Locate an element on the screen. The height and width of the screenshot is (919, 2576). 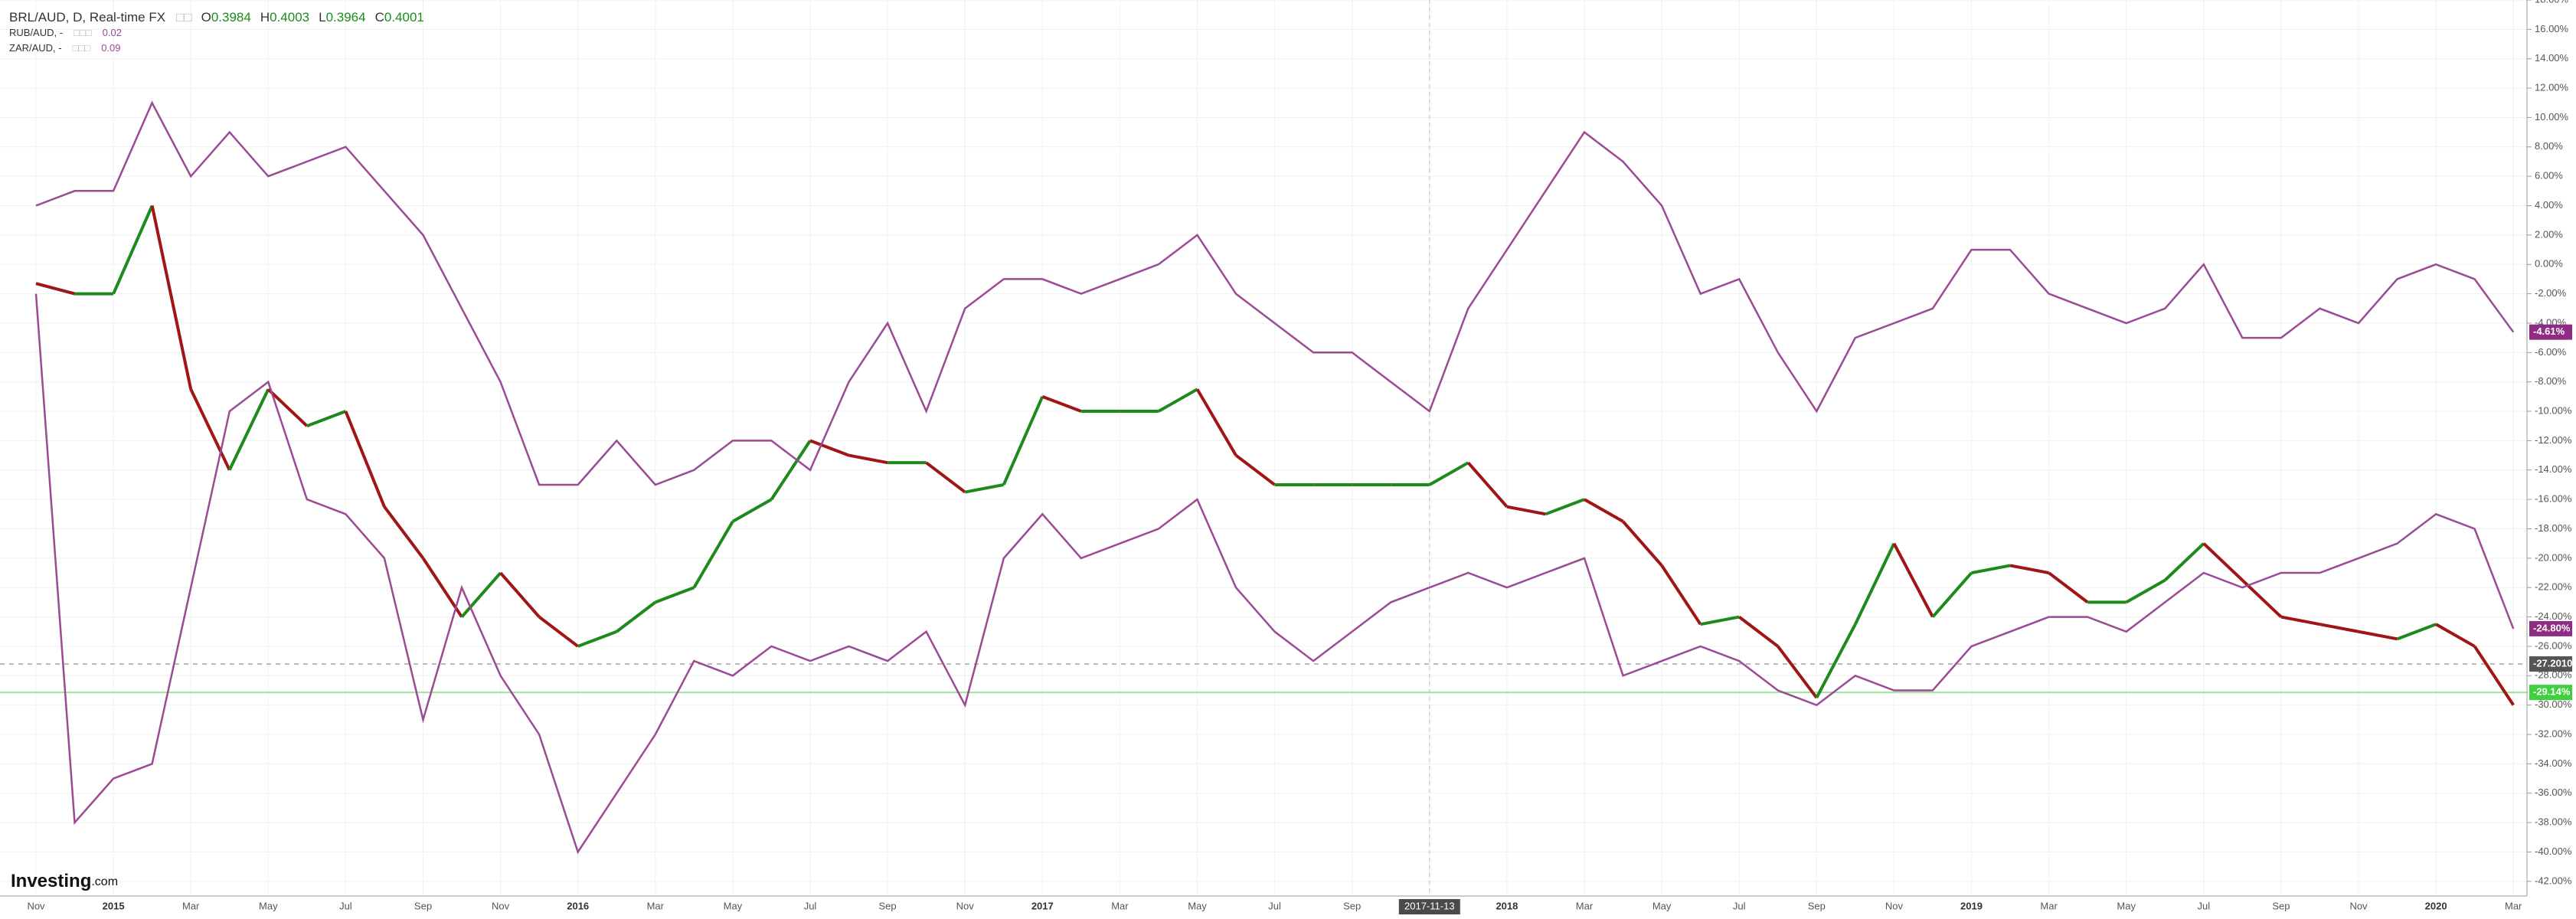
crosshair-label: 2017-11-13 is located at coordinates (1429, 906).